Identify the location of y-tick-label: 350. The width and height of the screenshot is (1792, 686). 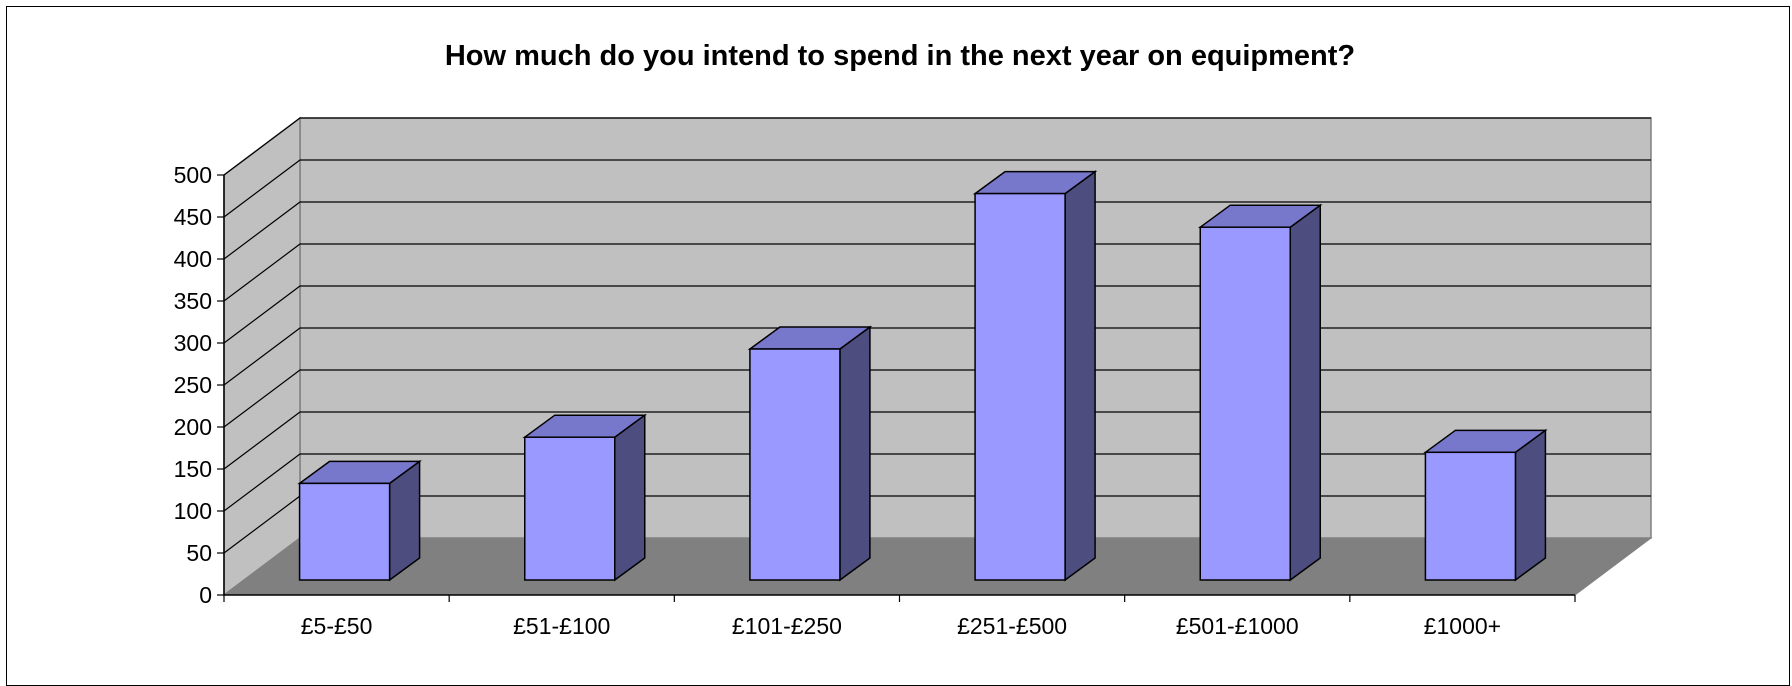
(193, 301).